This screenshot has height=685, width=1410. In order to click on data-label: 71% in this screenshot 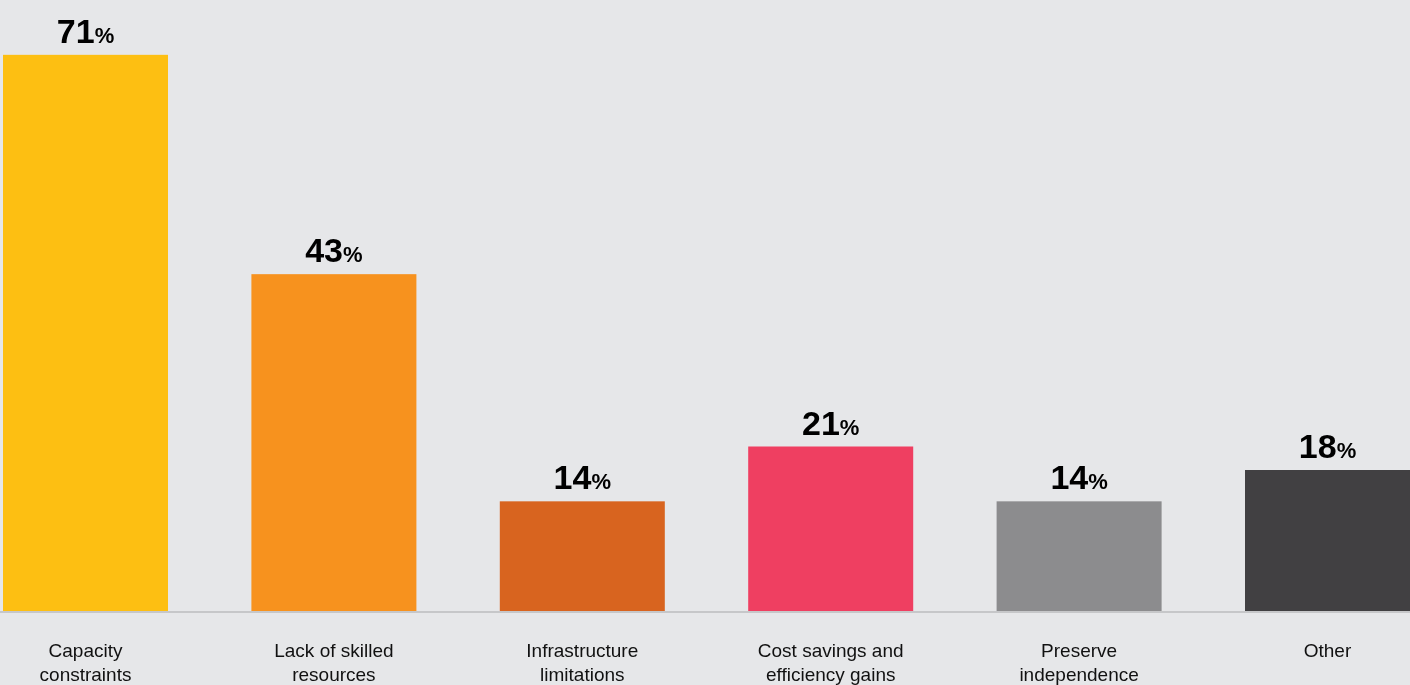, I will do `click(85, 30)`.